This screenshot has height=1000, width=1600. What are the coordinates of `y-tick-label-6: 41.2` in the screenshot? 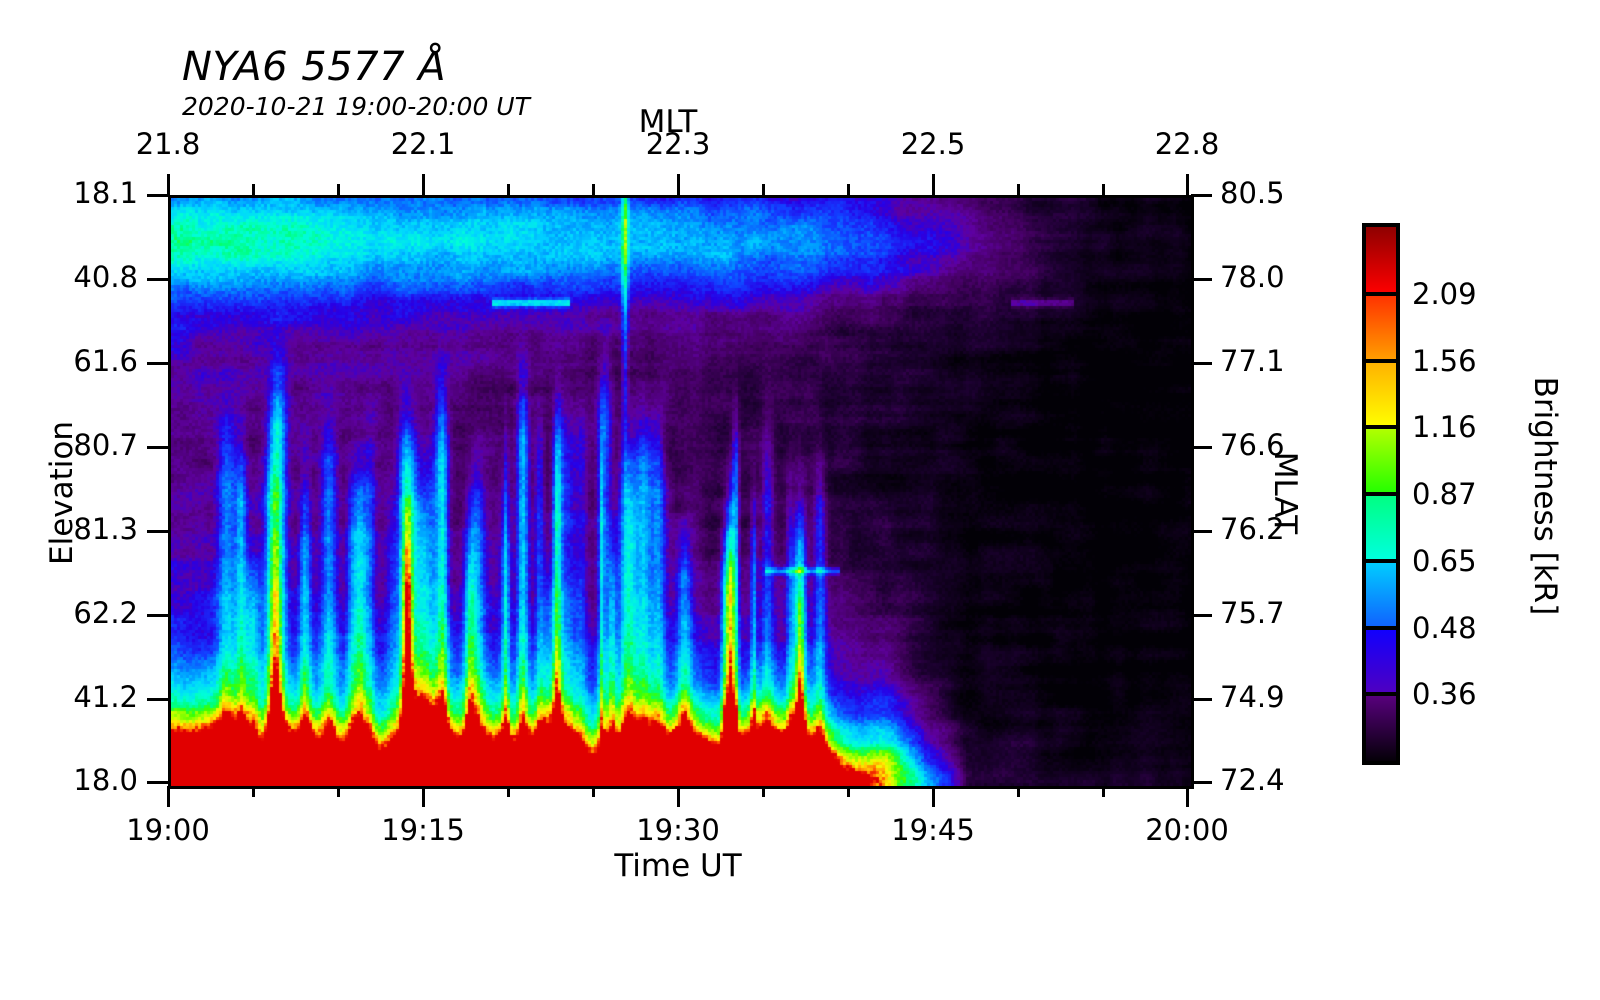 It's located at (105, 697).